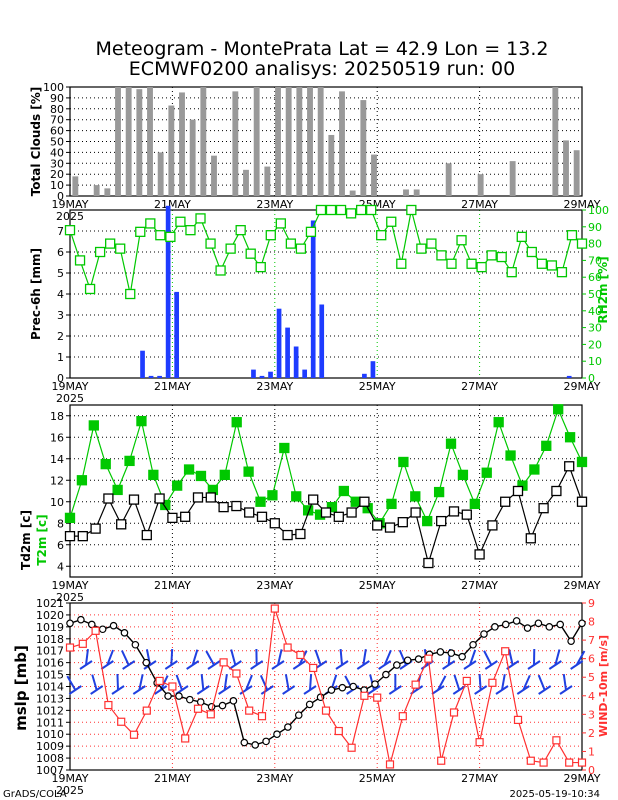 The height and width of the screenshot is (800, 618). I want to click on y-tick-label: 1021, so click(50, 603).